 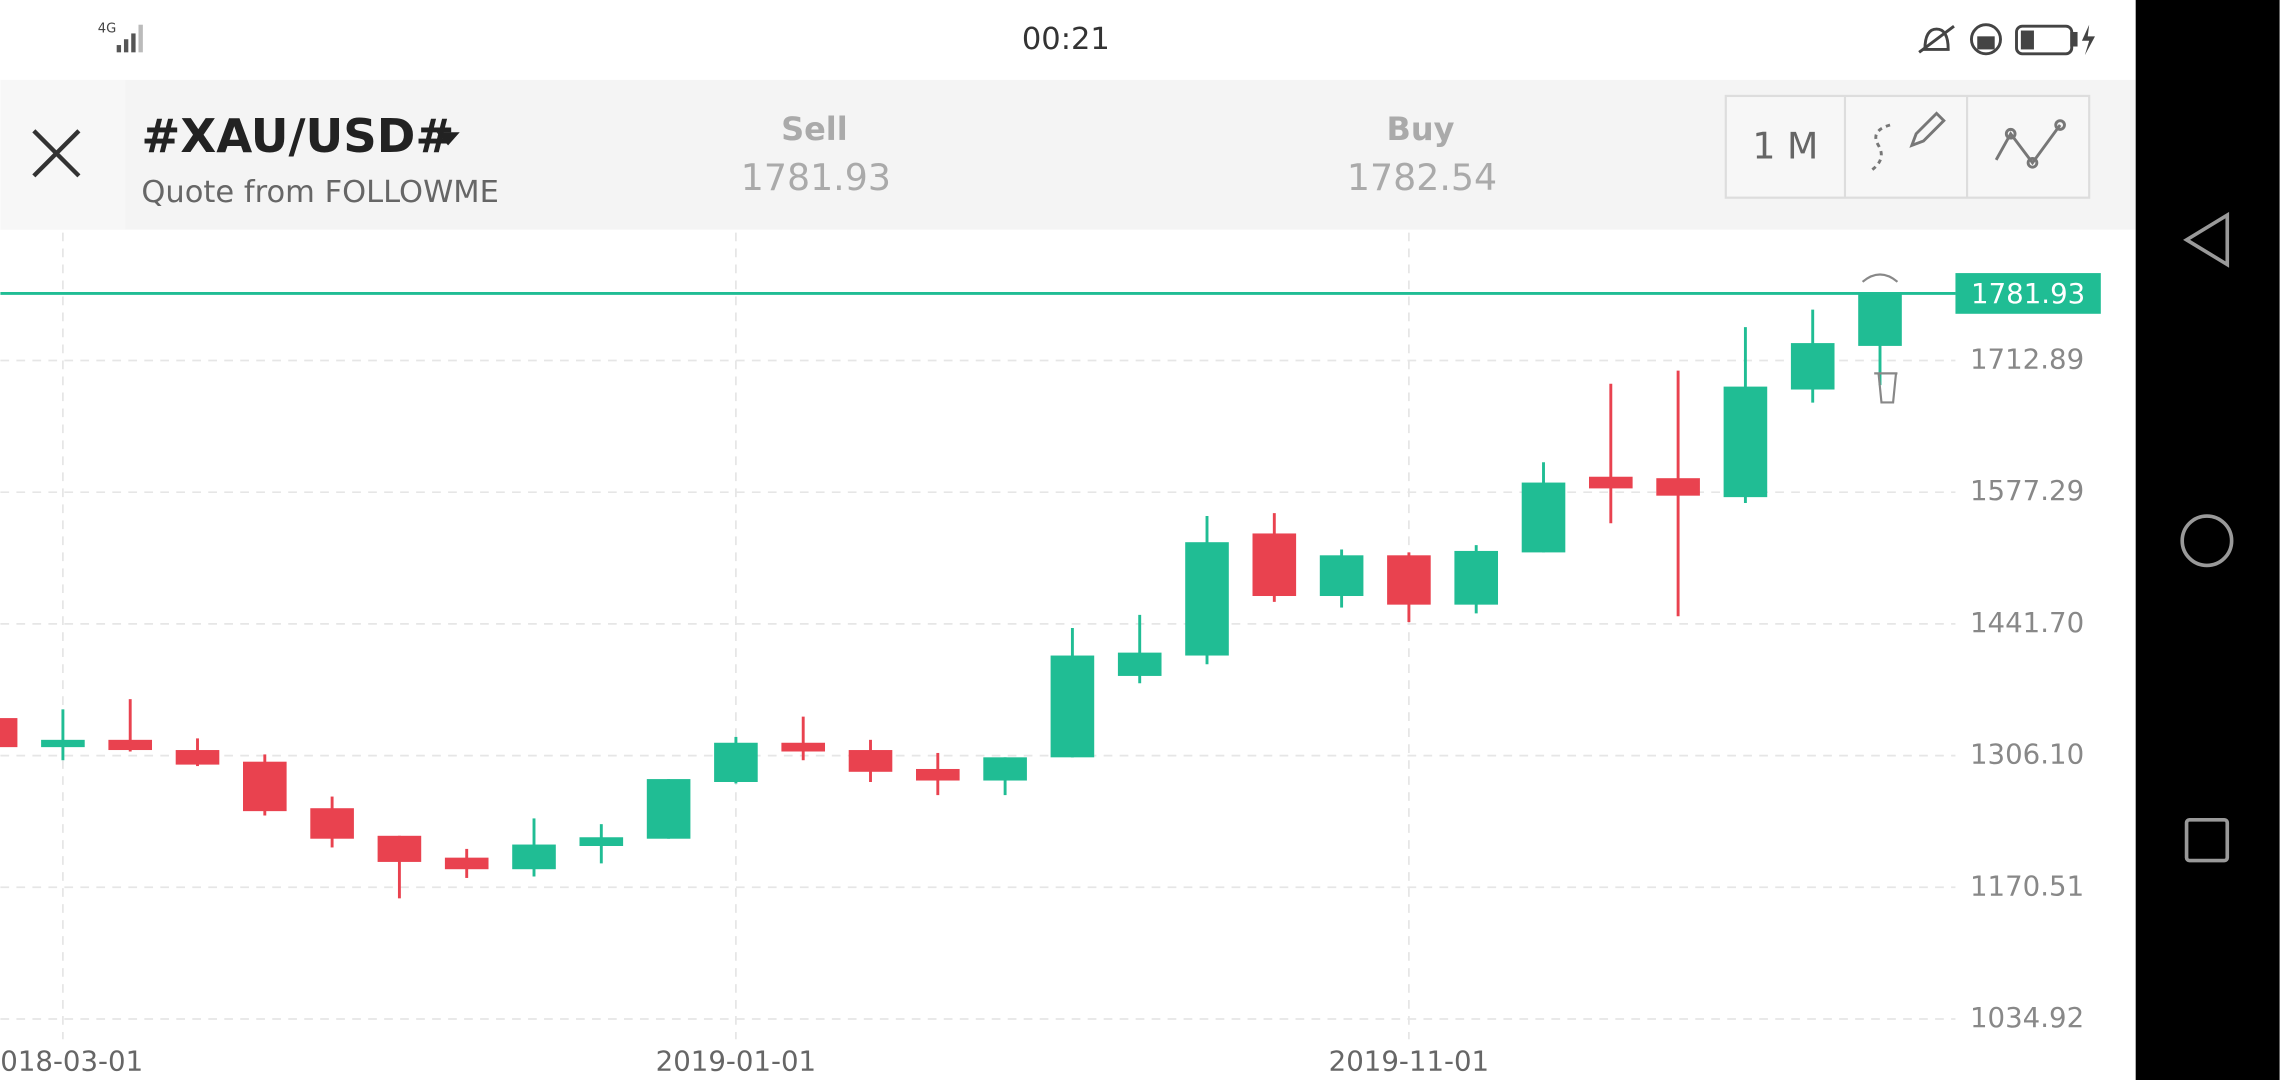 I want to click on toolbar: 1 M, so click(x=1907, y=146).